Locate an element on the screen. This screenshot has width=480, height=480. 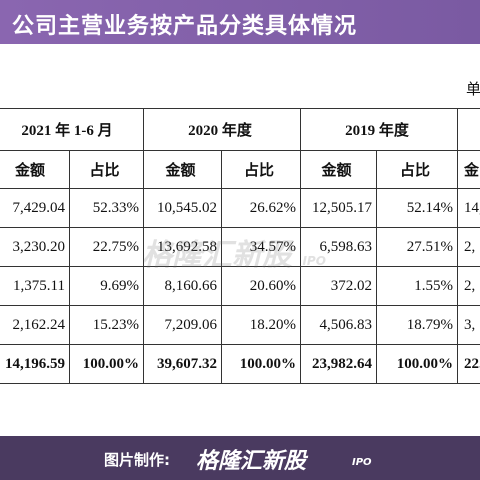
data-row: 1,375.11 9.69% 8,160.66 20.60% 372.02 1.55% 2, is located at coordinates (240, 286).